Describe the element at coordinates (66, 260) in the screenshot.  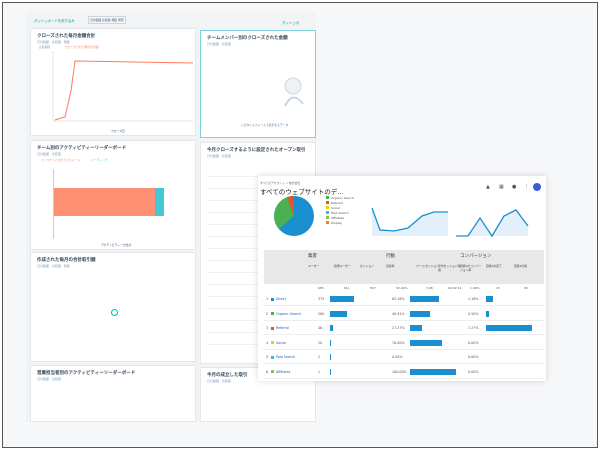
I see `card-title: 作成された毎月の合計取引額` at that location.